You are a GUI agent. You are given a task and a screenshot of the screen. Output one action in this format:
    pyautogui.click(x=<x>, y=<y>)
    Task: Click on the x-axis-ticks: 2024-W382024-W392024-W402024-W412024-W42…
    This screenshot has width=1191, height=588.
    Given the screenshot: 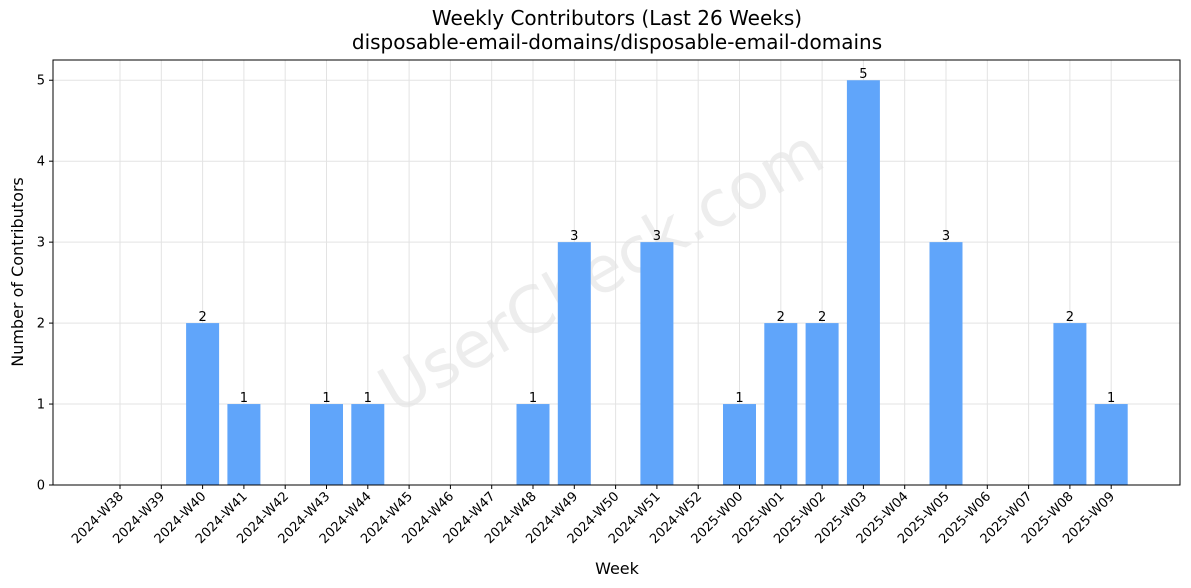 What is the action you would take?
    pyautogui.click(x=593, y=516)
    